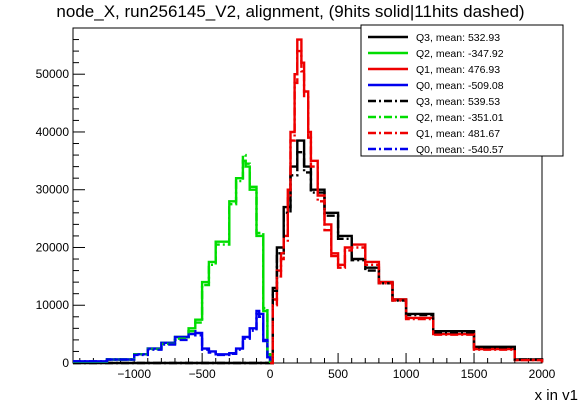  I want to click on y-tick-label: 20000, so click(53, 247).